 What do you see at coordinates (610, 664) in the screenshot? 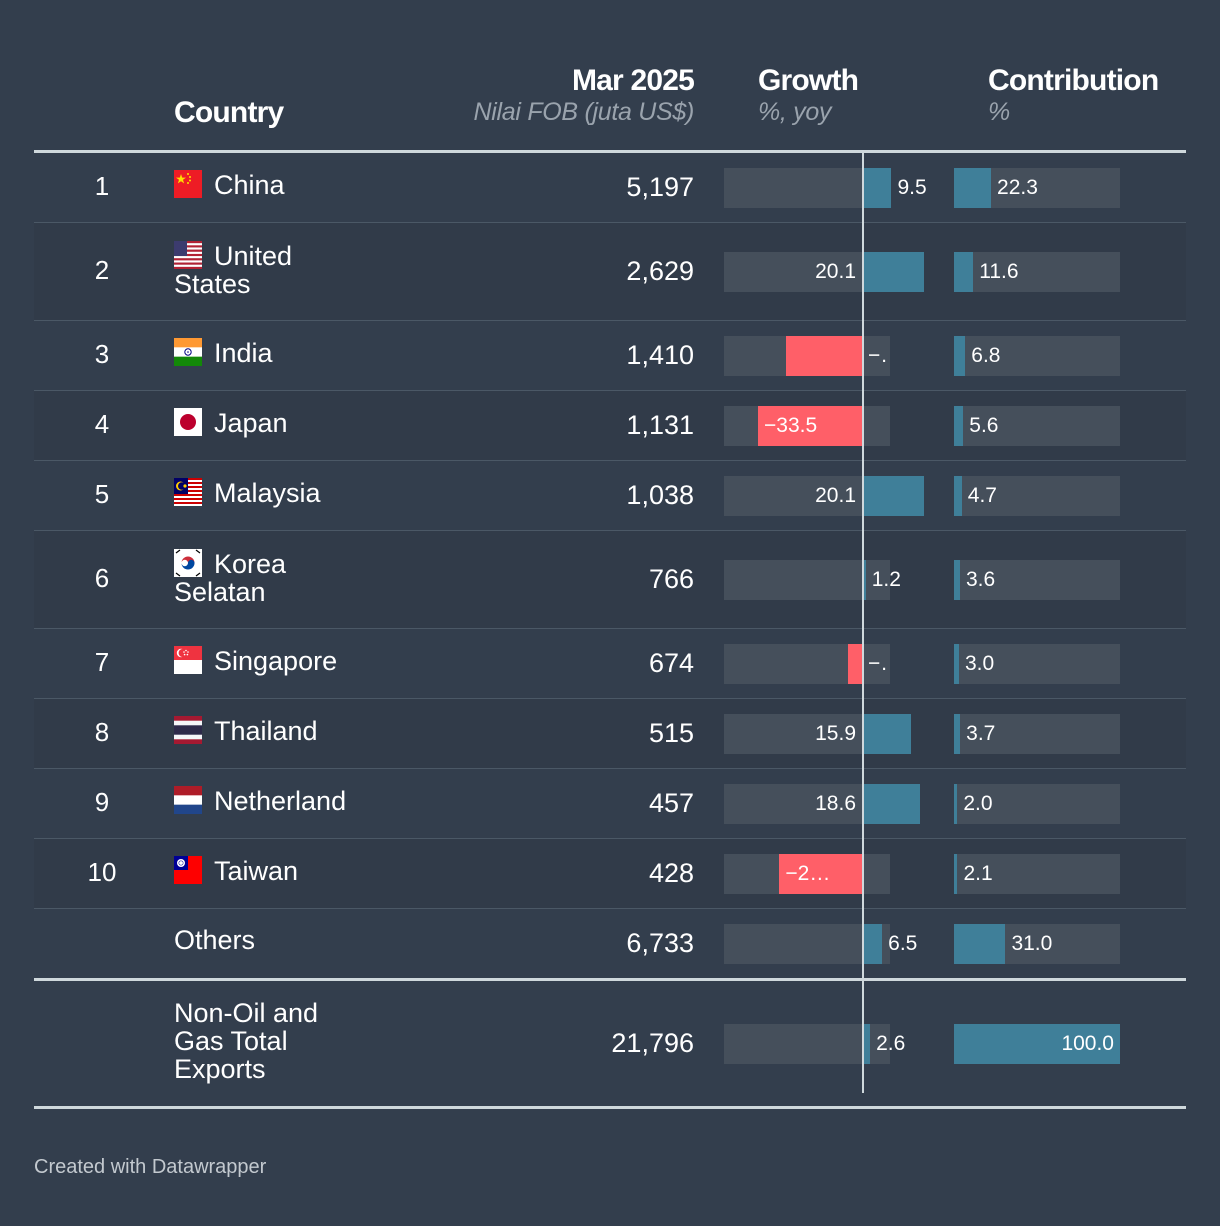
I see `table-row: 7 Singapore 674 −4.6 3.0` at bounding box center [610, 664].